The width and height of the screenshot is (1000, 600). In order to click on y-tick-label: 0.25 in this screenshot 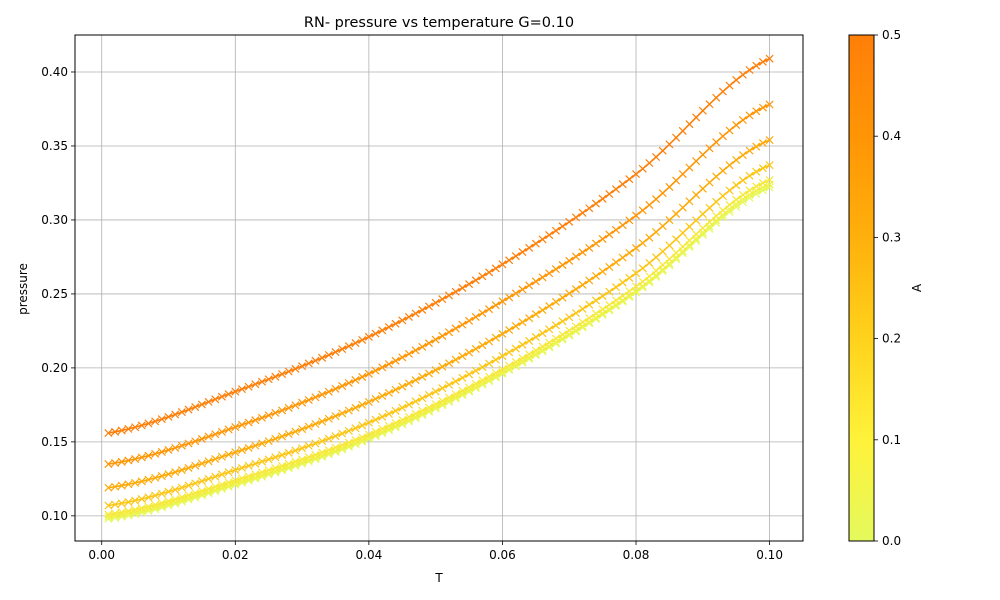, I will do `click(54, 294)`.